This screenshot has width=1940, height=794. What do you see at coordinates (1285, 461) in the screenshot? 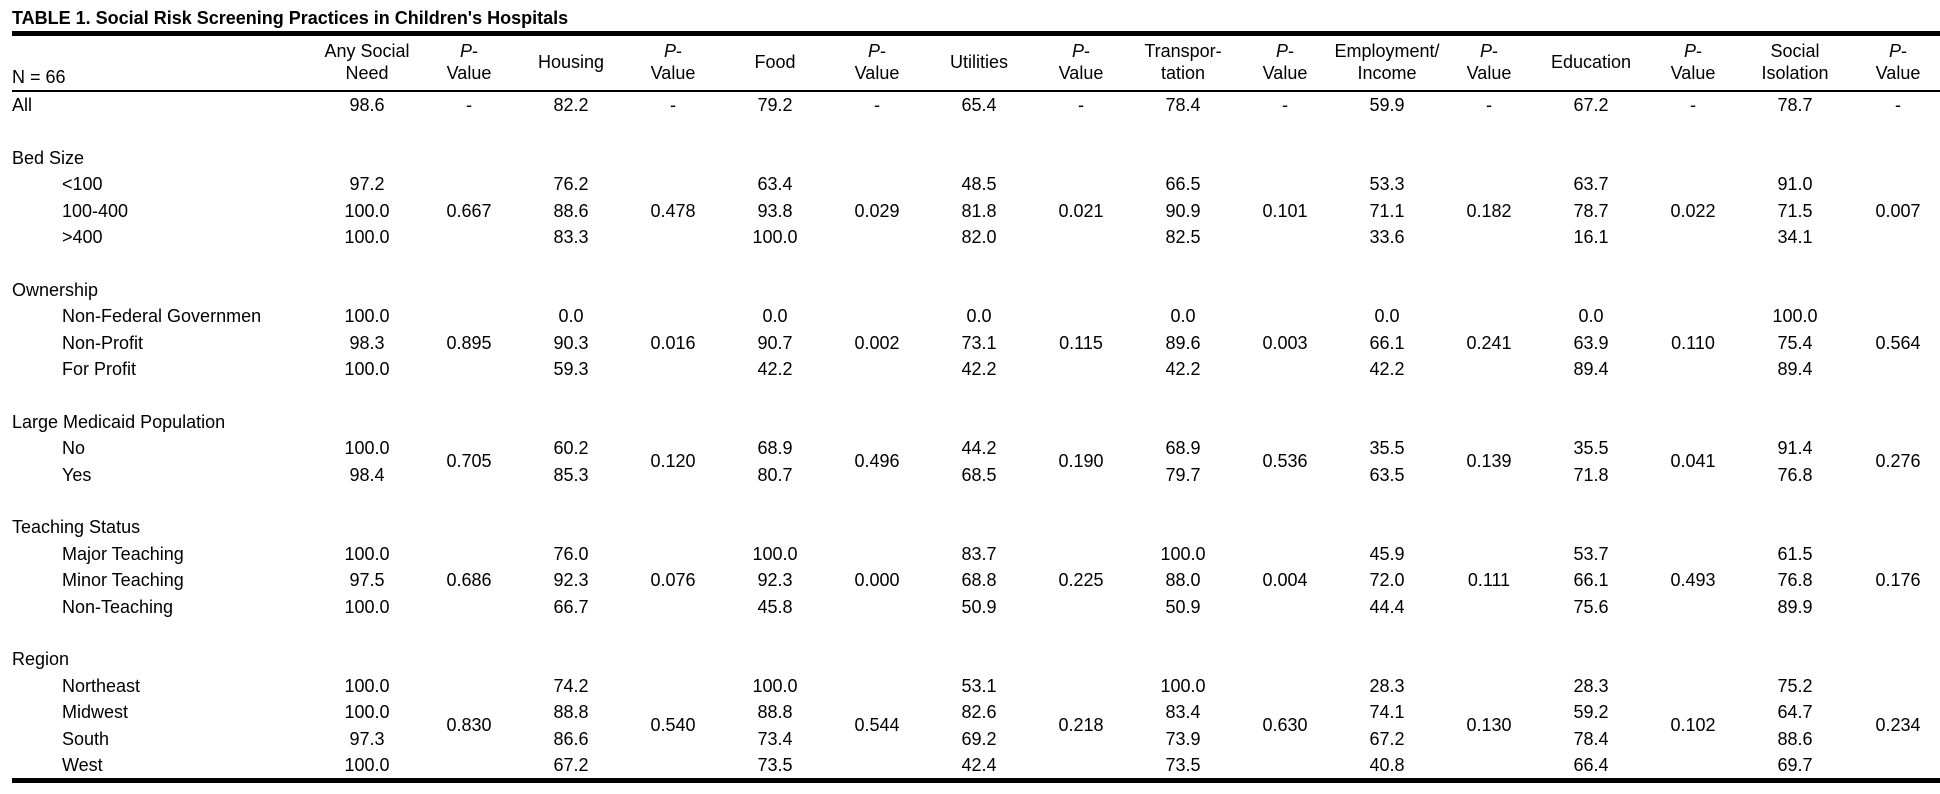
I see `p-value: 0.536` at bounding box center [1285, 461].